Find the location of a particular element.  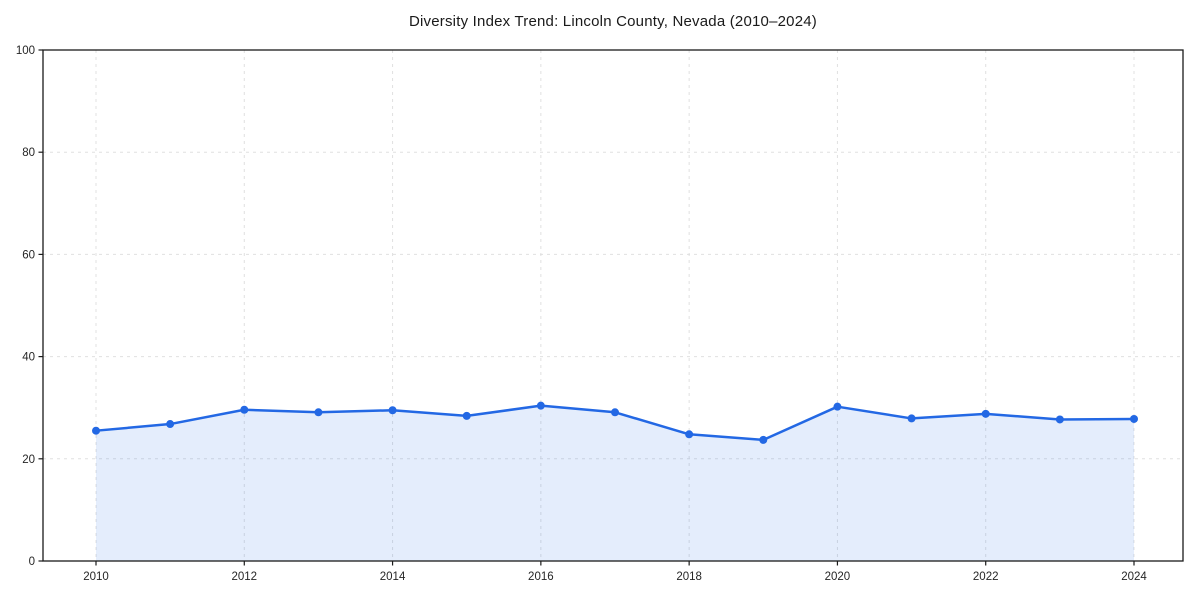

y-tick-label: 20 is located at coordinates (28, 460).